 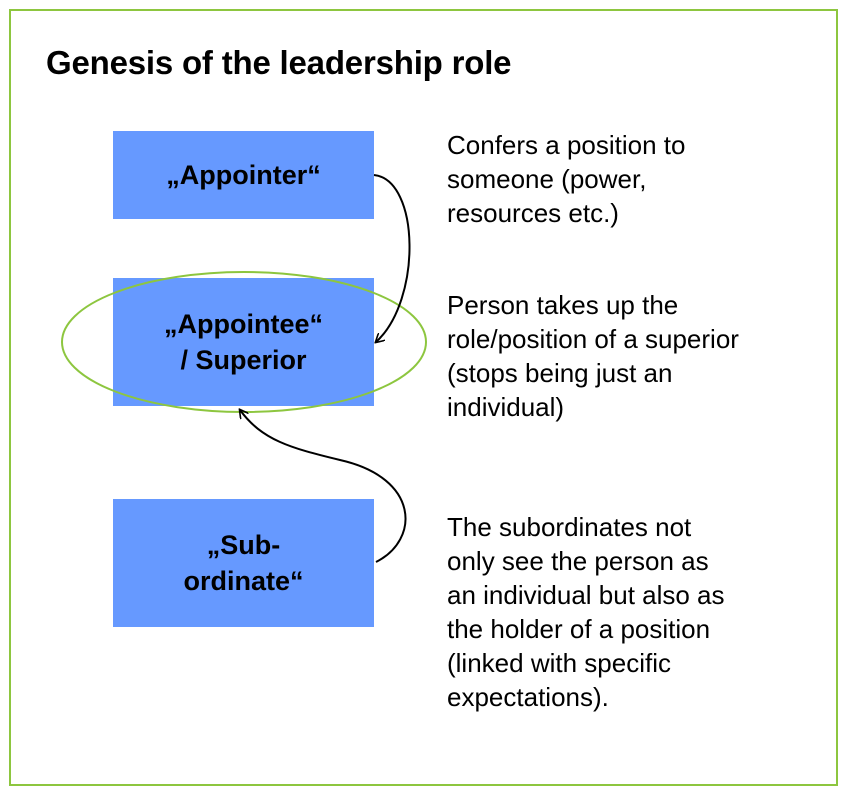 What do you see at coordinates (243, 563) in the screenshot?
I see `subordinate-box: „Sub- ordinate“` at bounding box center [243, 563].